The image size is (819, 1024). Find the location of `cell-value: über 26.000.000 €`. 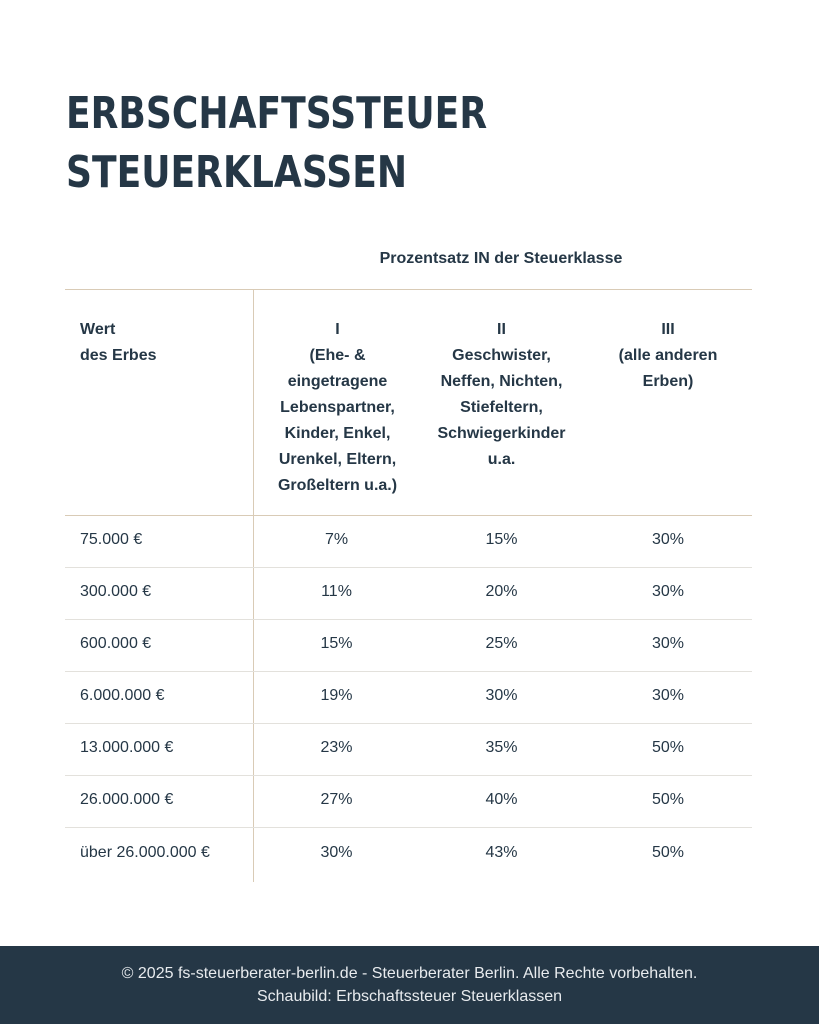

cell-value: über 26.000.000 € is located at coordinates (159, 855).